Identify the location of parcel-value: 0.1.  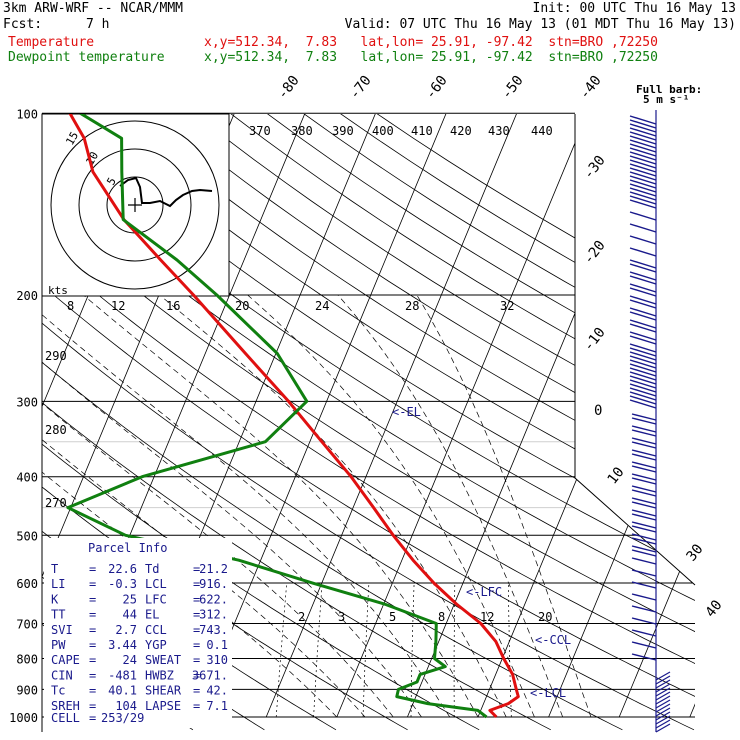
(217, 645).